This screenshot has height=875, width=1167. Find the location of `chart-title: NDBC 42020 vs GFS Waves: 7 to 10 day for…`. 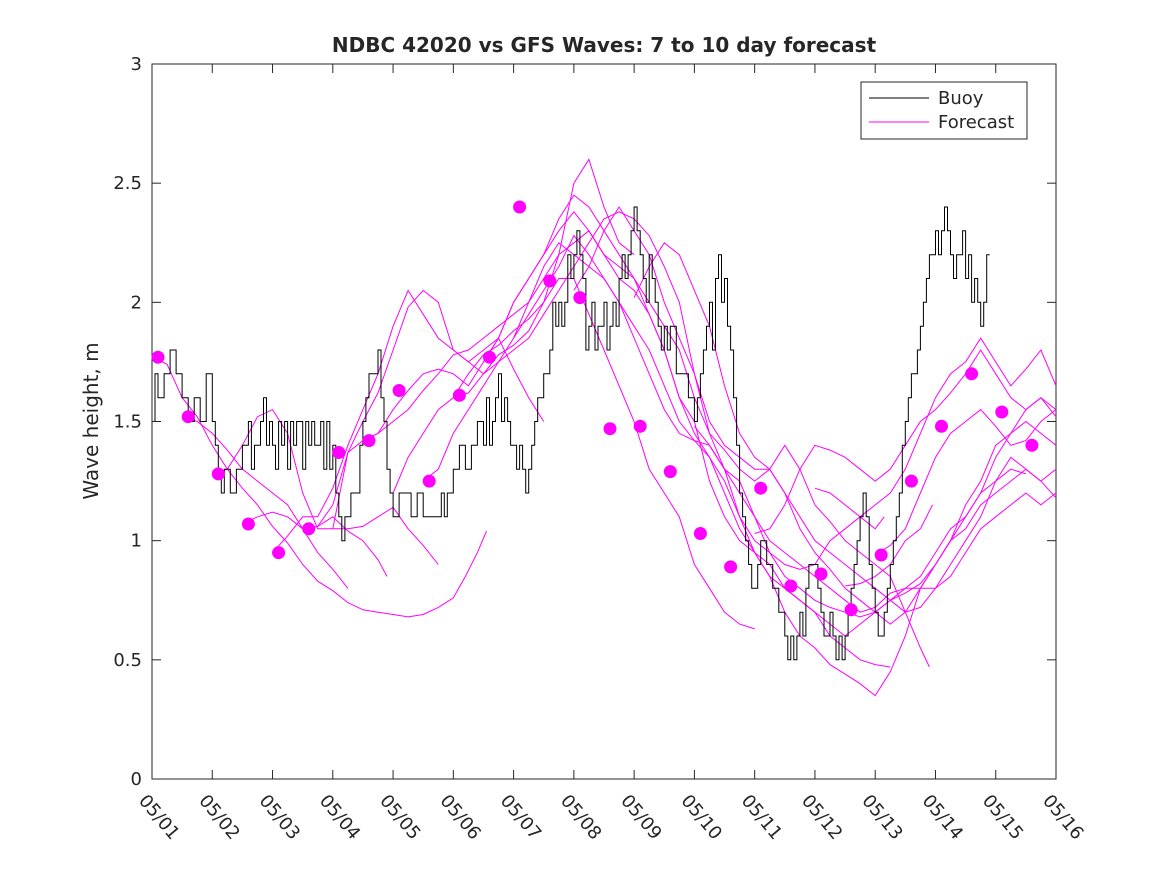

chart-title: NDBC 42020 vs GFS Waves: 7 to 10 day for… is located at coordinates (604, 45).